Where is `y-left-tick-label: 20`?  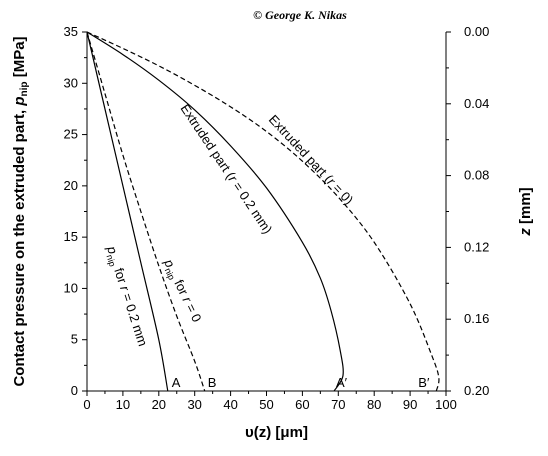
y-left-tick-label: 20 is located at coordinates (71, 185).